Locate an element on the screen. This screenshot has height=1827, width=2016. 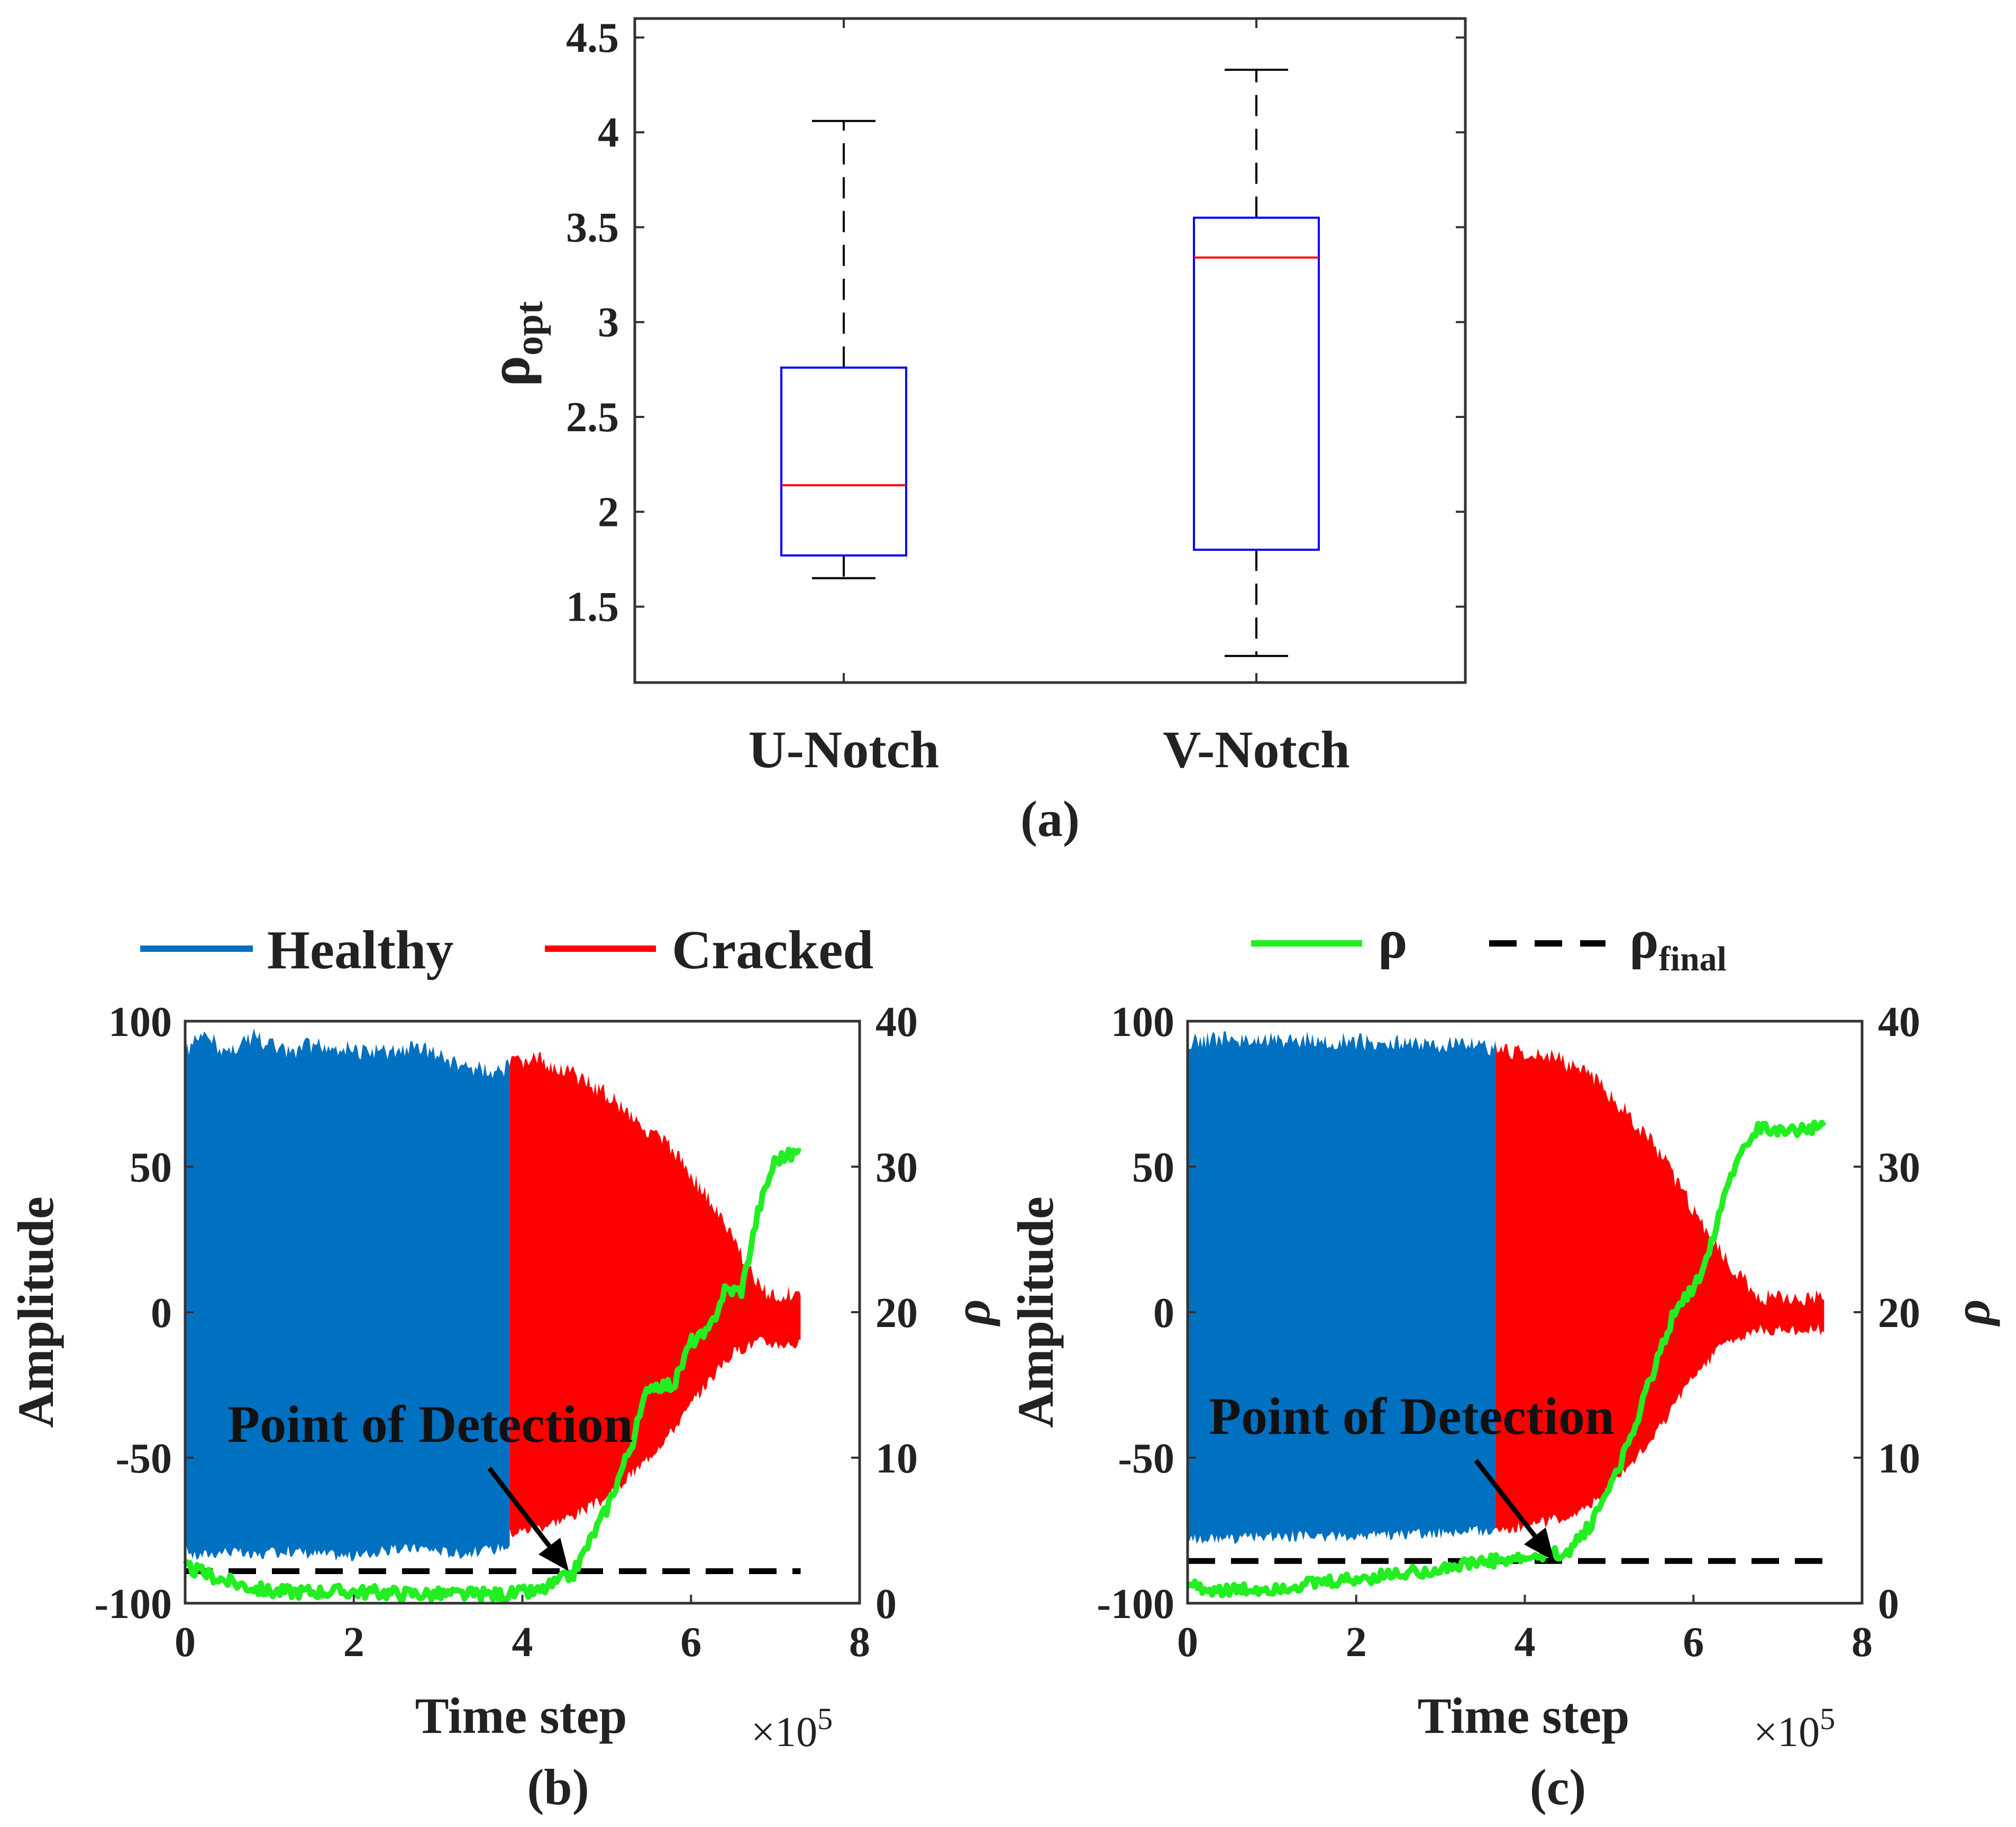
y-tick-label-a: 4 is located at coordinates (608, 133).